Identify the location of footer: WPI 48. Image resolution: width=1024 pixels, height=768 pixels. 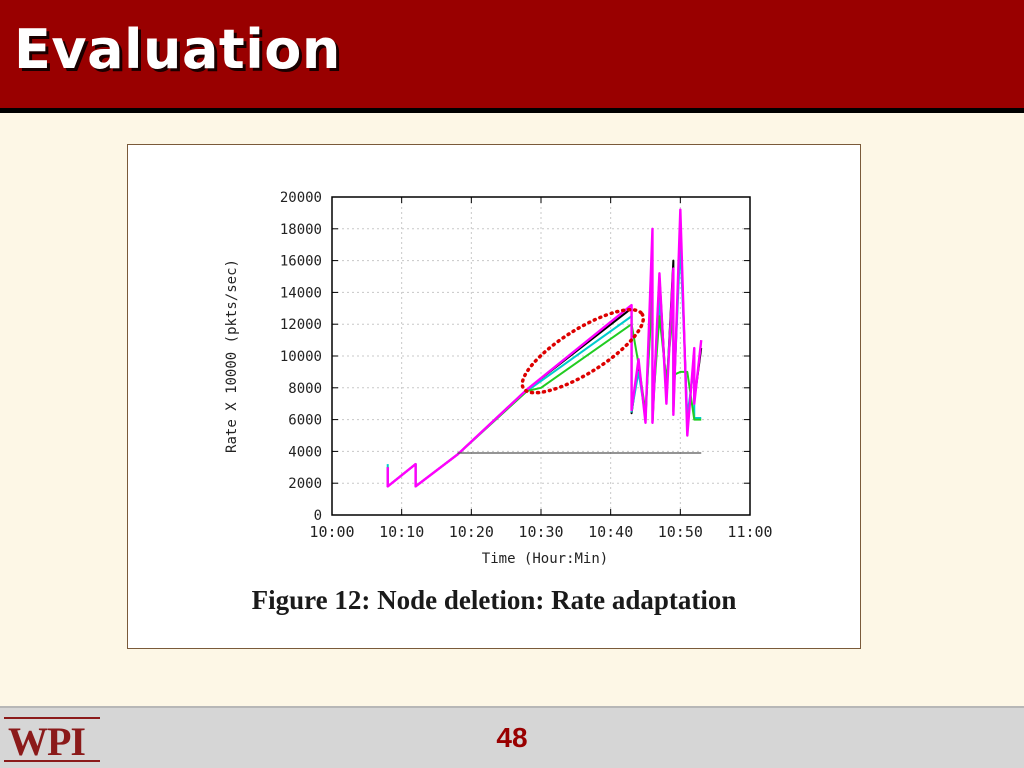
(512, 737).